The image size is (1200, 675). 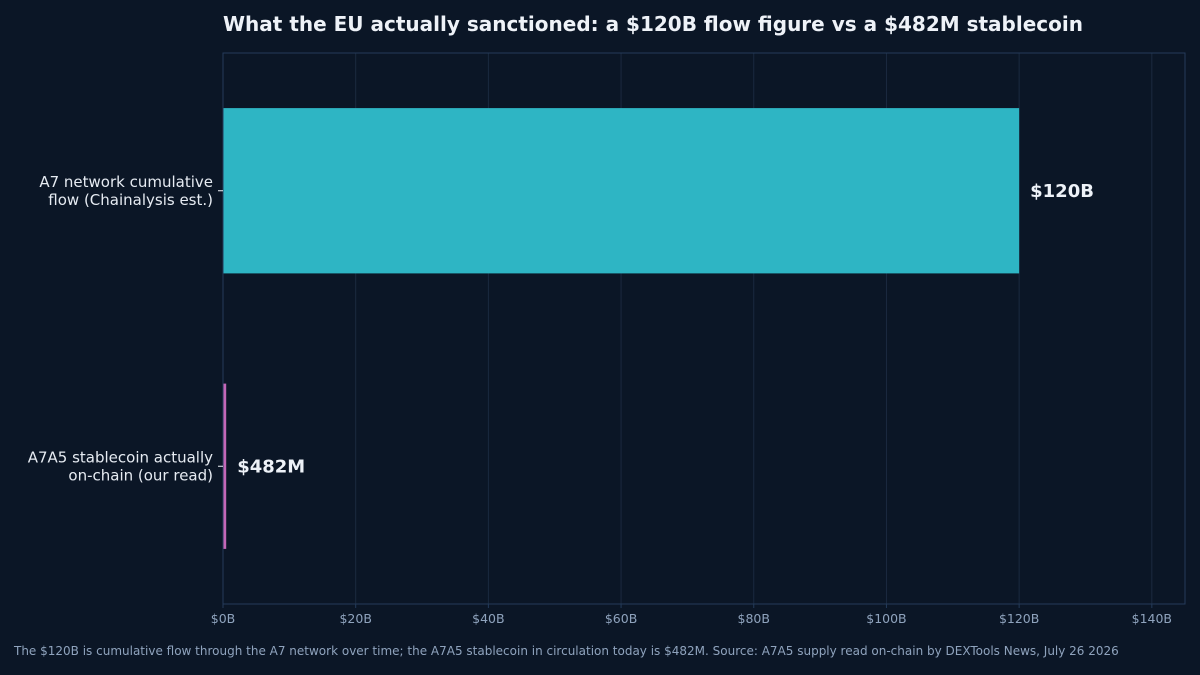 I want to click on x-tick-label: $0B, so click(x=223, y=618).